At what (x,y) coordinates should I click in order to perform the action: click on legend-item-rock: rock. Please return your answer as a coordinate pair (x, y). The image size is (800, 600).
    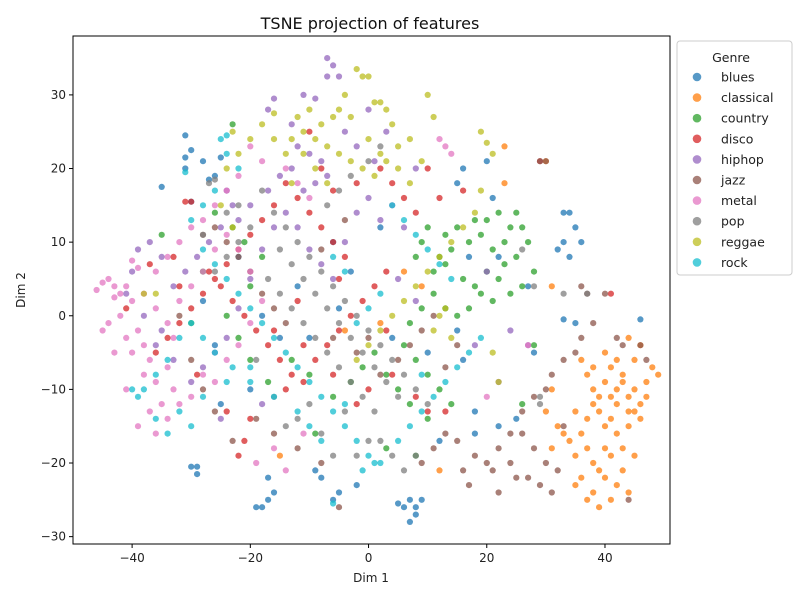
    Looking at the image, I should click on (720, 262).